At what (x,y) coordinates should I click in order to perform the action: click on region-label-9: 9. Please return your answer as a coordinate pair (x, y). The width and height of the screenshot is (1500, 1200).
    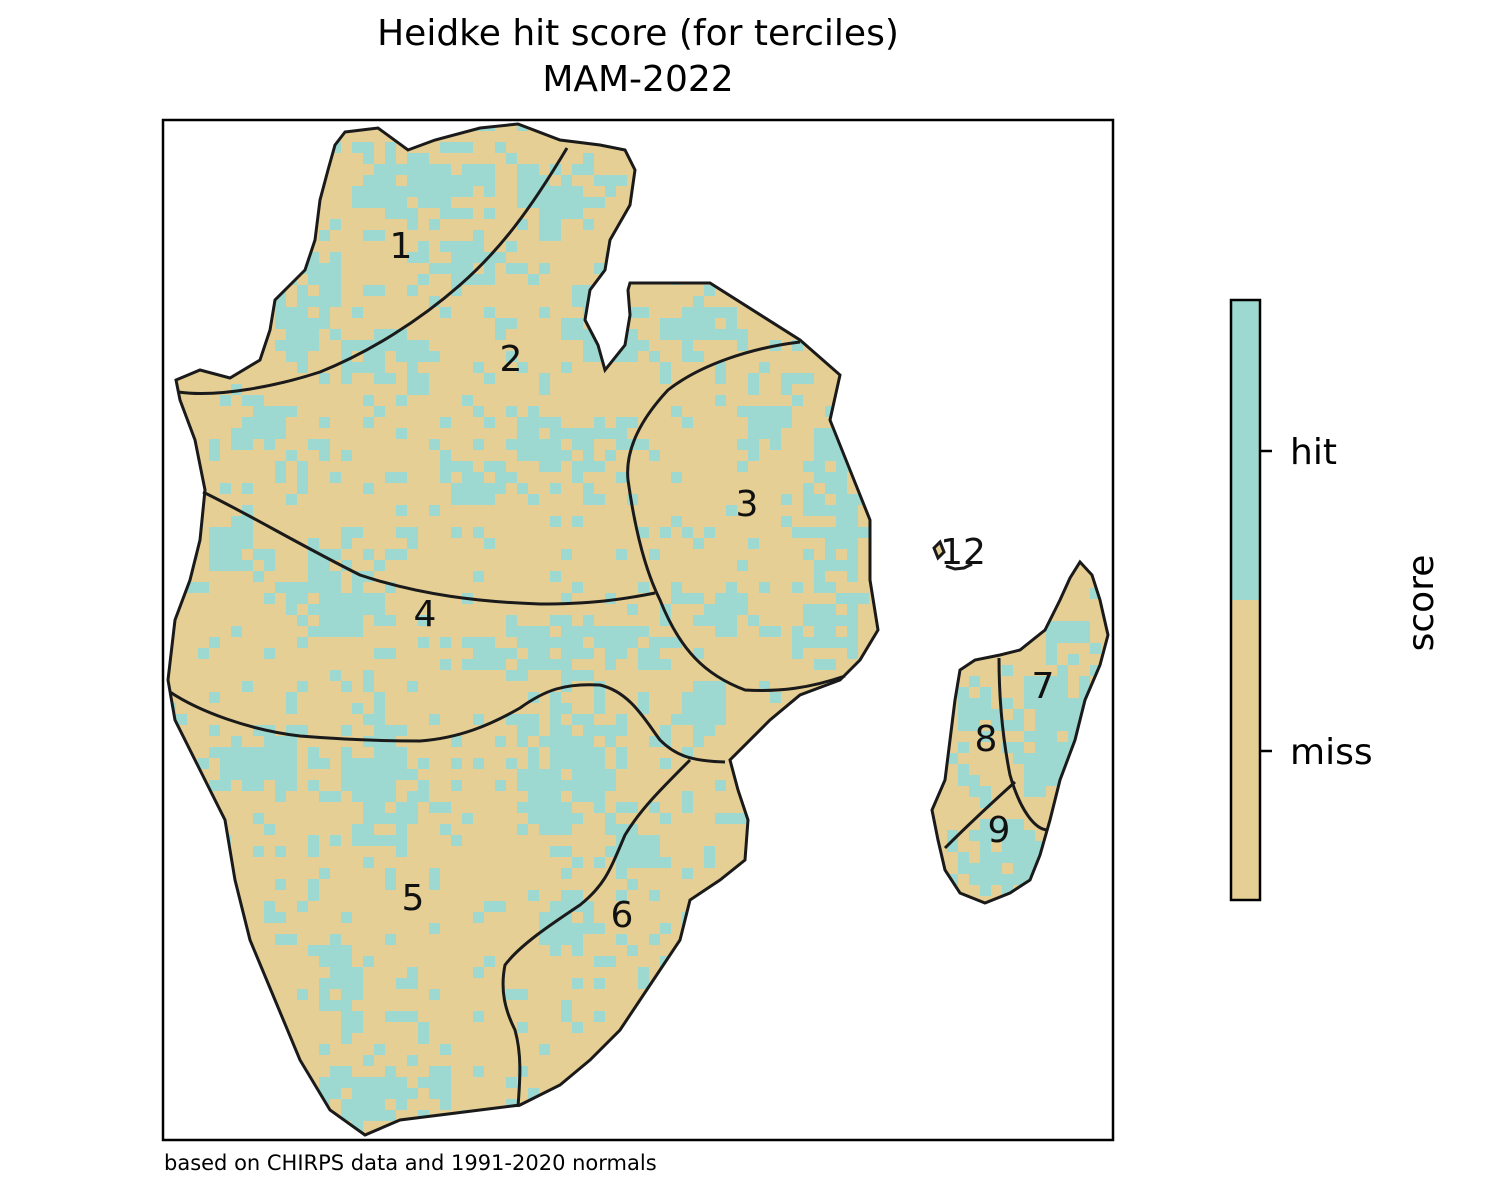
    Looking at the image, I should click on (999, 830).